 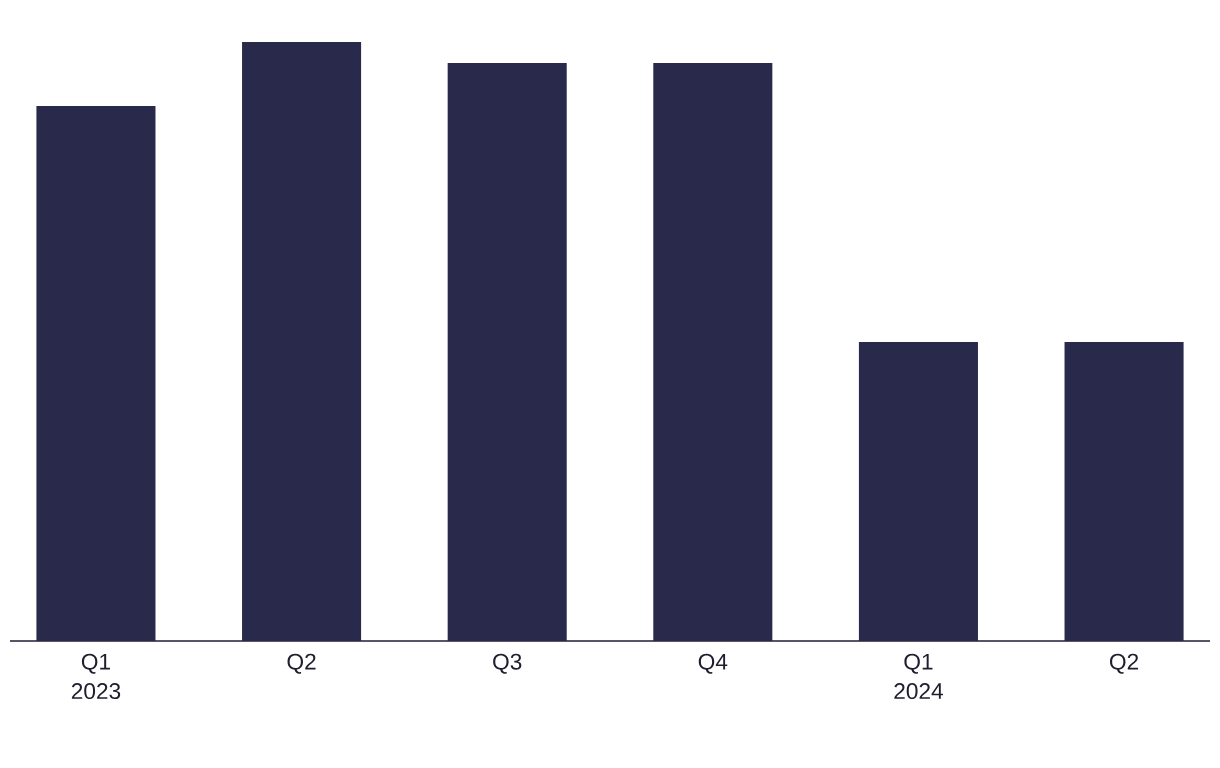 What do you see at coordinates (507, 663) in the screenshot?
I see `x-tick-label: Q3` at bounding box center [507, 663].